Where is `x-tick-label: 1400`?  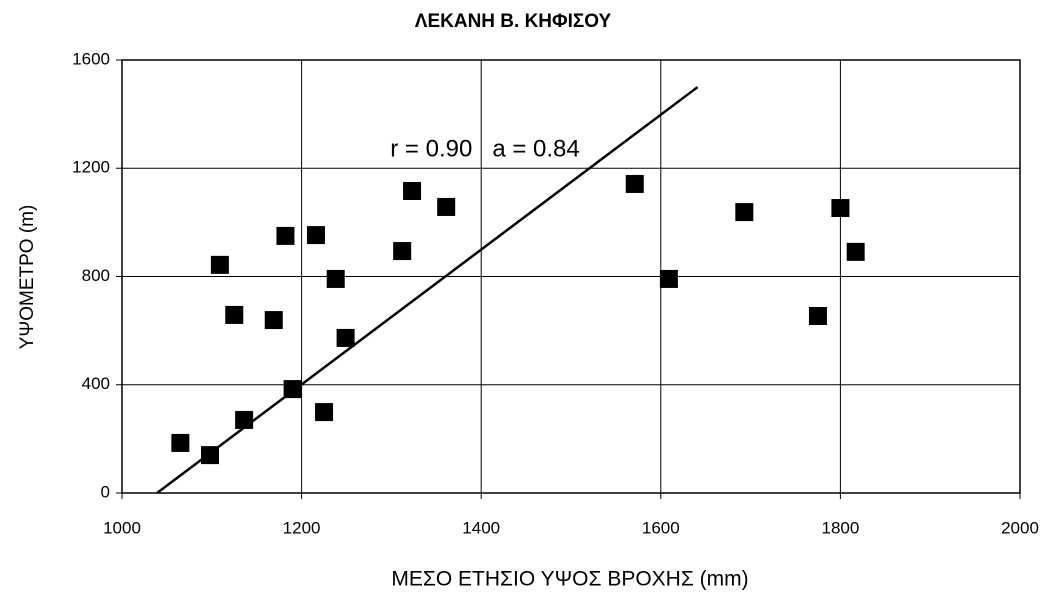
x-tick-label: 1400 is located at coordinates (481, 527).